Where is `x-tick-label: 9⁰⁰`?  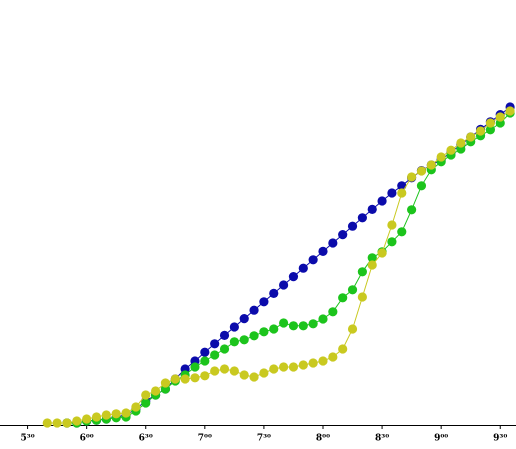 x-tick-label: 9⁰⁰ is located at coordinates (441, 439).